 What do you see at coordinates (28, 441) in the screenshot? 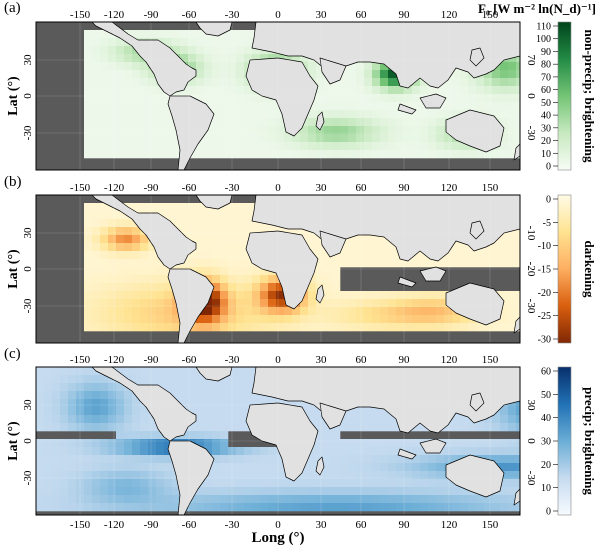
I see `lat-tick-label: 0` at bounding box center [28, 441].